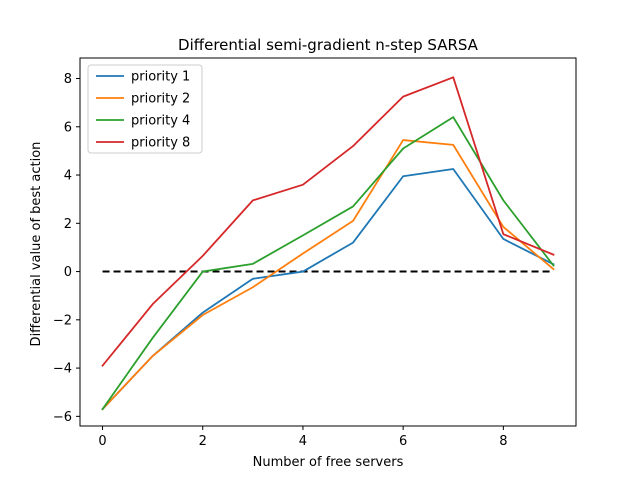 Image resolution: width=640 pixels, height=478 pixels. What do you see at coordinates (203, 441) in the screenshot?
I see `x-tick-label: 2` at bounding box center [203, 441].